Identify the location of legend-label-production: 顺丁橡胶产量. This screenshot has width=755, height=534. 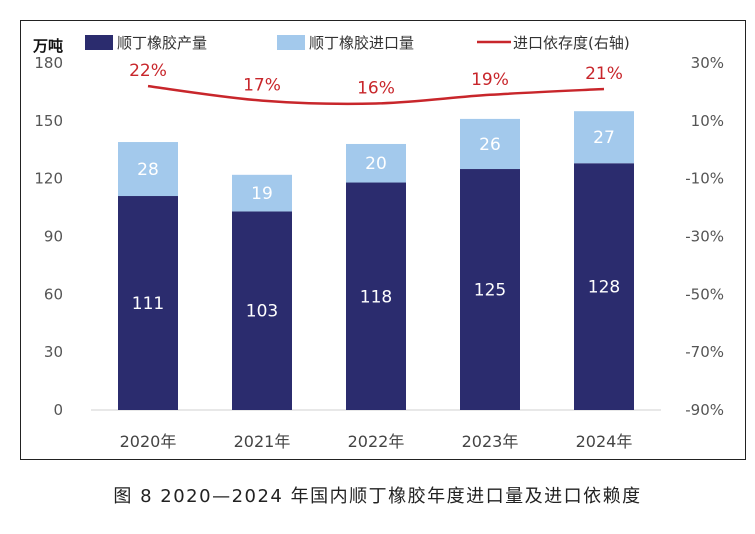
(162, 43).